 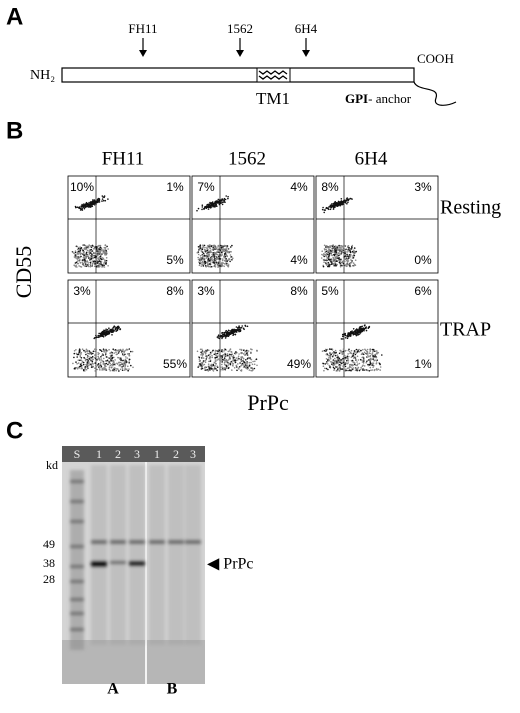 I want to click on quadrant-percent: 49%, so click(x=299, y=364).